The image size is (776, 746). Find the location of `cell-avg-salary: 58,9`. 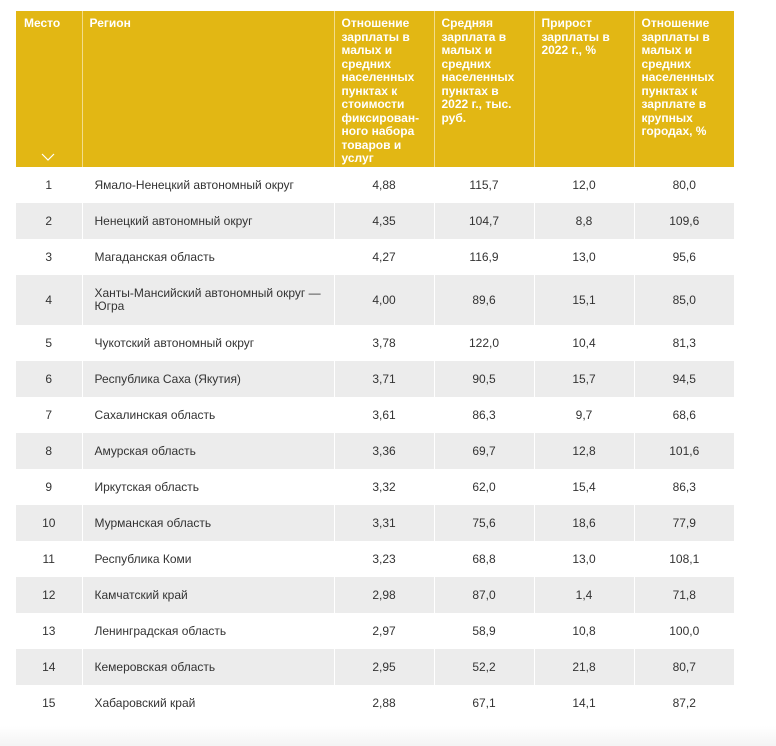

cell-avg-salary: 58,9 is located at coordinates (484, 631).